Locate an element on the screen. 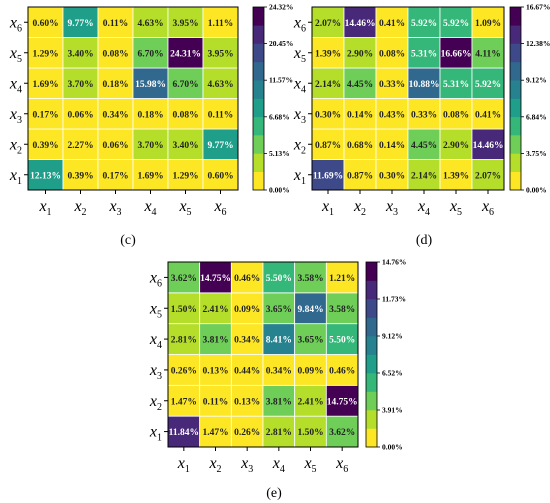 Image resolution: width=550 pixels, height=503 pixels. cell-value-label: 16.66% is located at coordinates (456, 54).